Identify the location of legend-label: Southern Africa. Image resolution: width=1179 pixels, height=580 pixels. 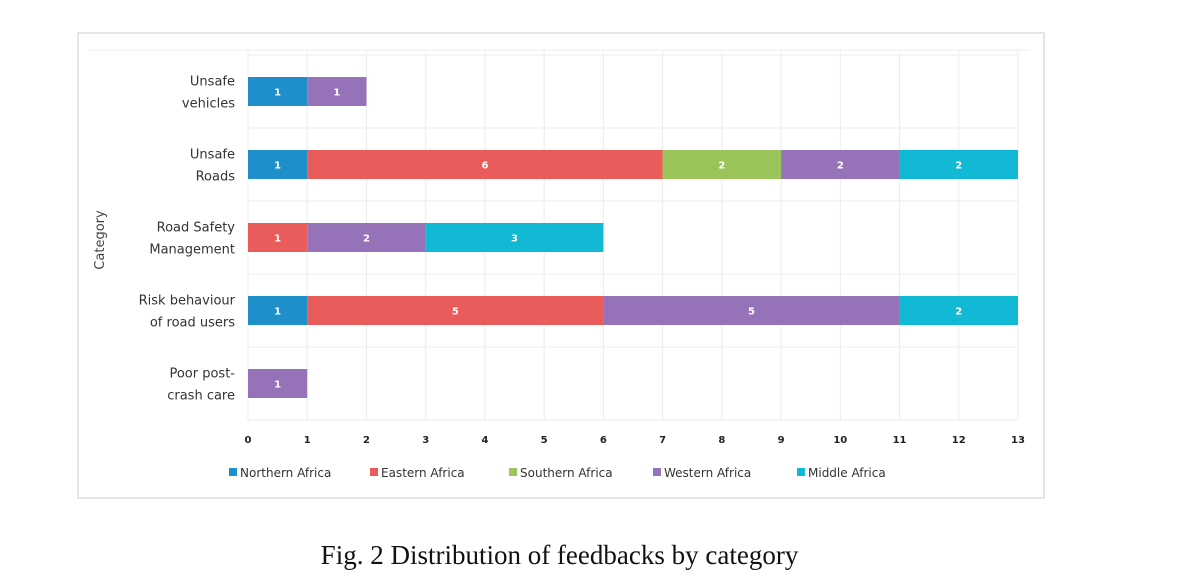
(566, 473).